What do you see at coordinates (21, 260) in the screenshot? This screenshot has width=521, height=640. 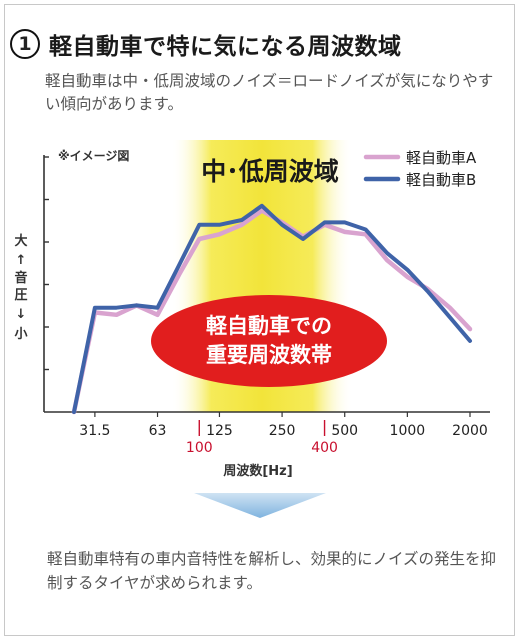 I see `y-label-char: ↑` at bounding box center [21, 260].